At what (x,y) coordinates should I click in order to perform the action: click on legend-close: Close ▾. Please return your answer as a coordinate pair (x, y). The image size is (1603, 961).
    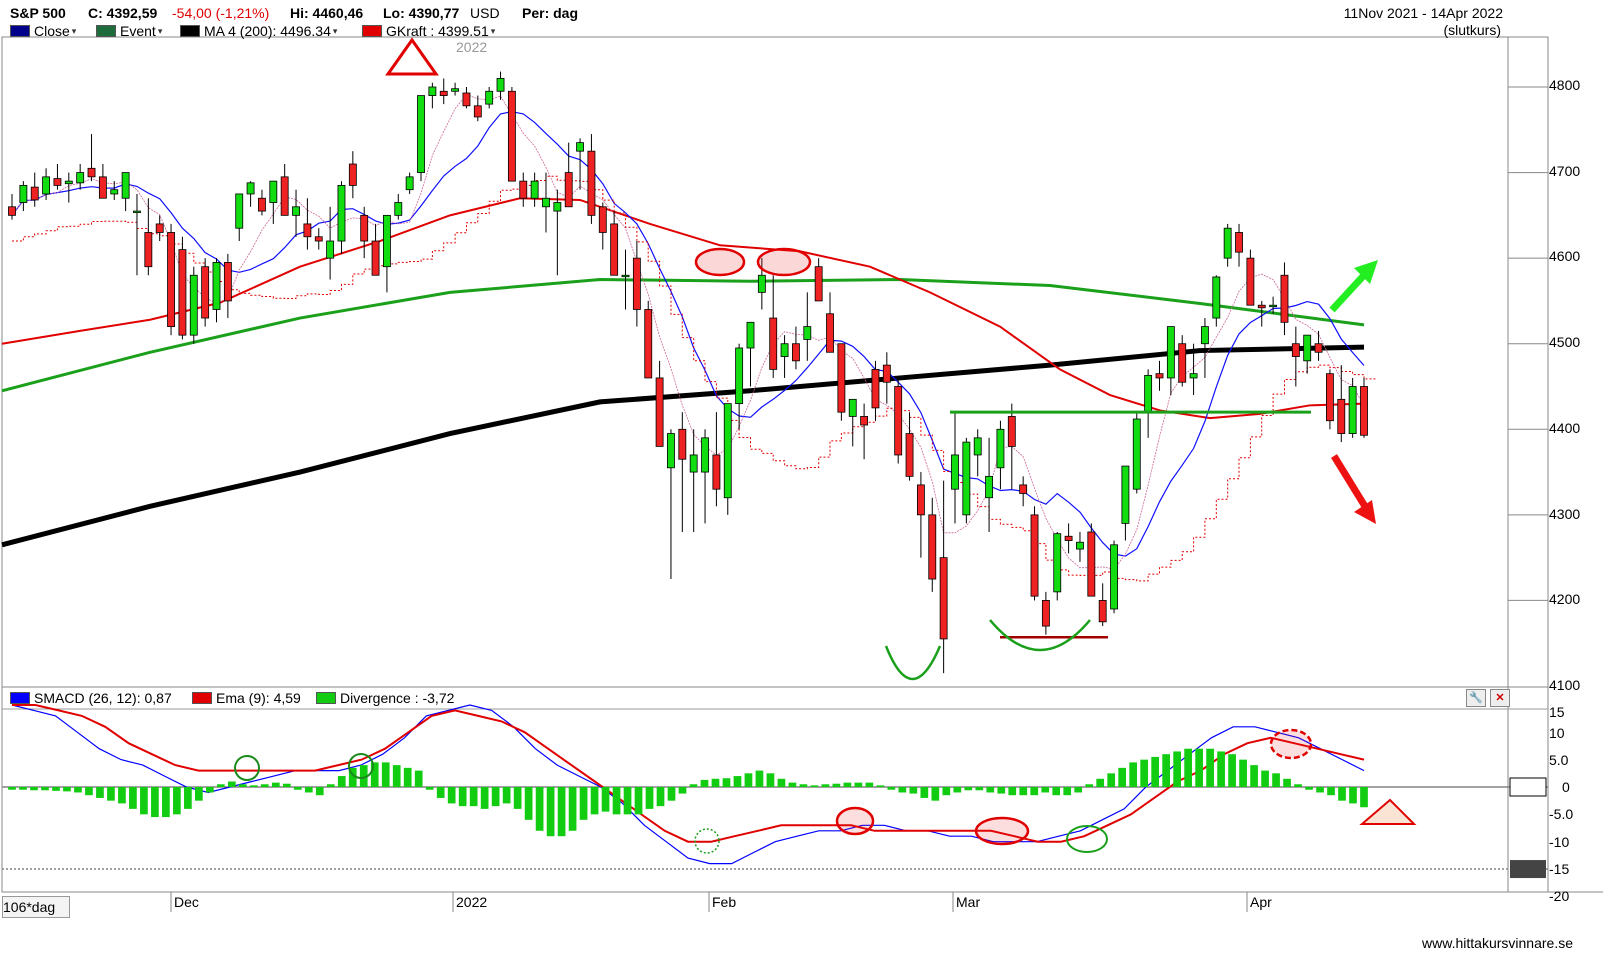
    Looking at the image, I should click on (46, 31).